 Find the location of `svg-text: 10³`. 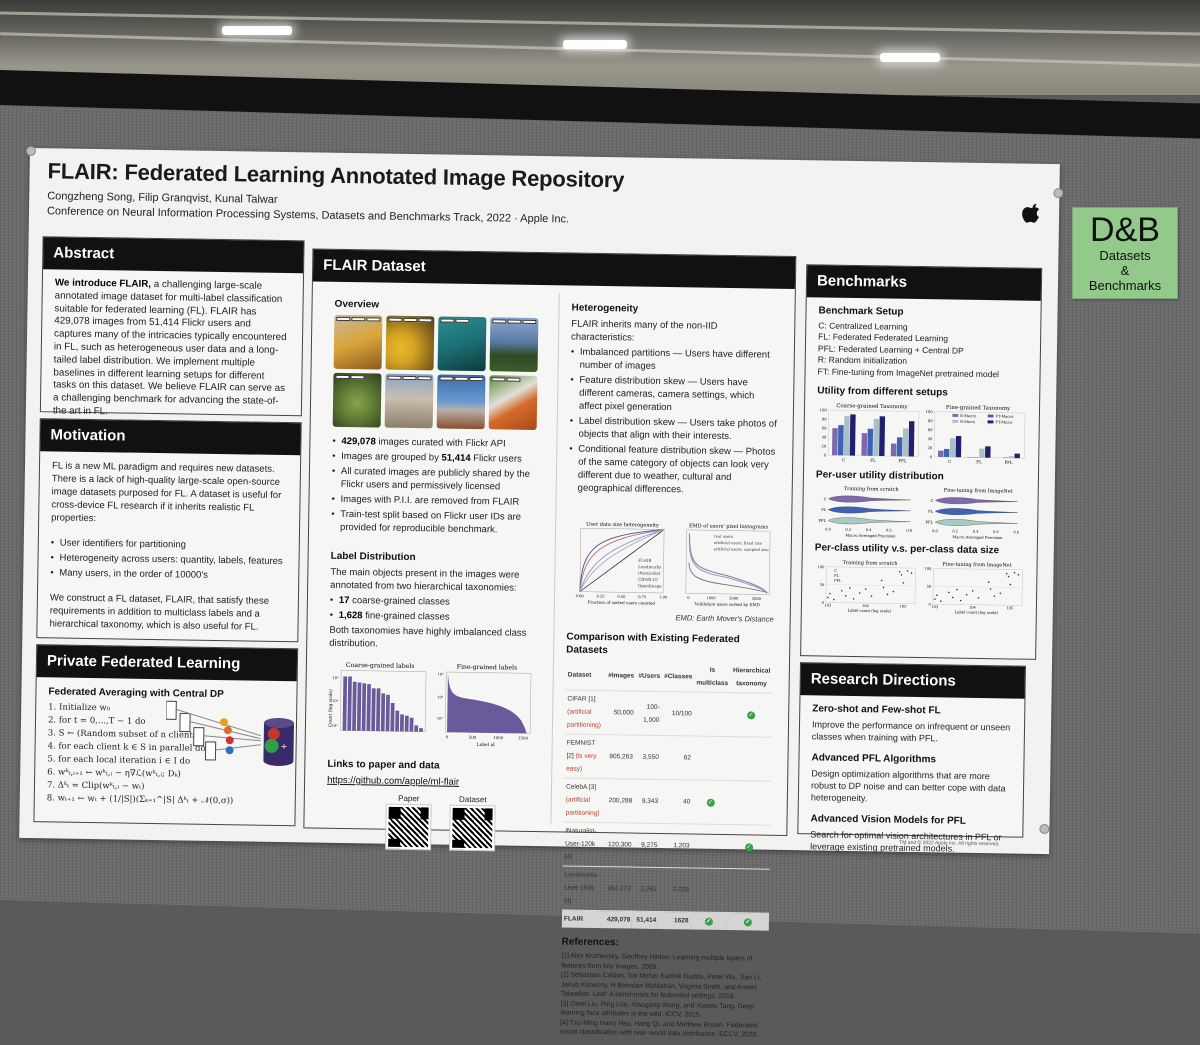

svg-text: 10³ is located at coordinates (335, 726).